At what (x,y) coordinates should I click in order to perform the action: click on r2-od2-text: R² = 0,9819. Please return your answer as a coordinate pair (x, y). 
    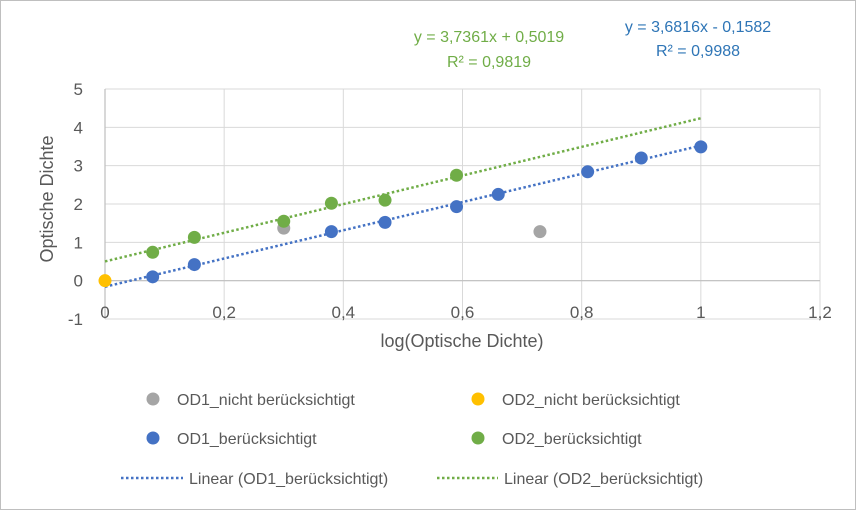
    Looking at the image, I should click on (489, 62).